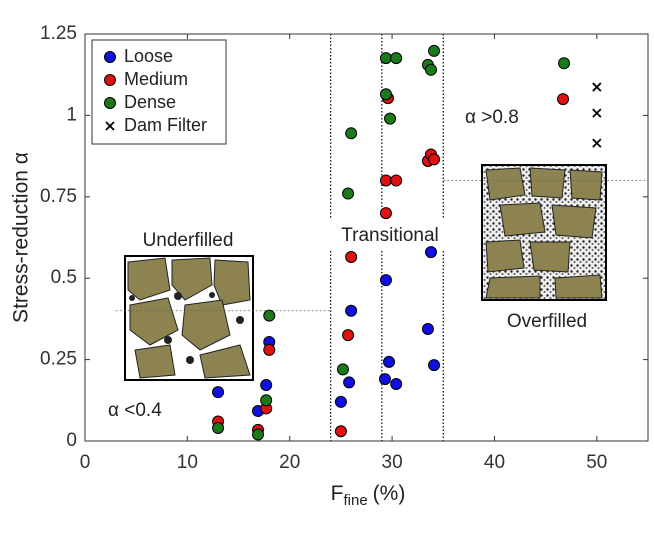 This screenshot has height=542, width=654. I want to click on legend-item: Medium, so click(146, 79).